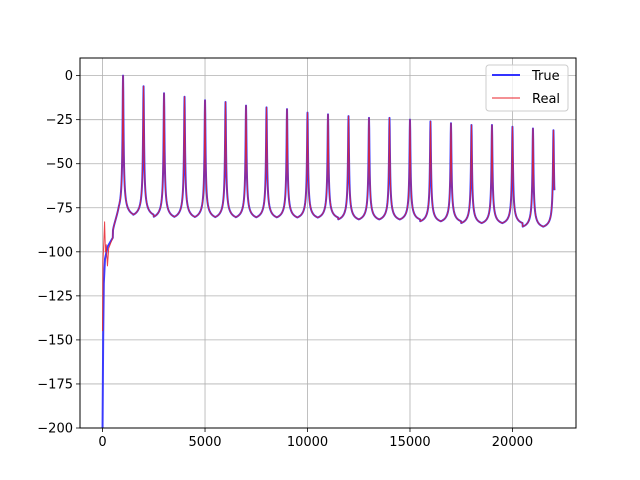  Describe the element at coordinates (59, 120) in the screenshot. I see `y-tick-label: −25` at that location.